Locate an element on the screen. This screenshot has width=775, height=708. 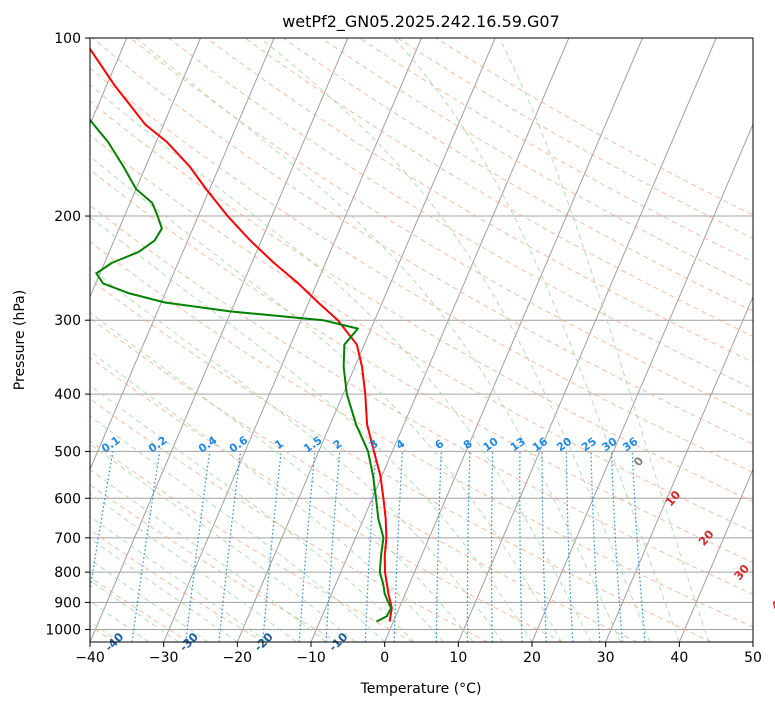
y-tick-label: 600 is located at coordinates (67, 499).